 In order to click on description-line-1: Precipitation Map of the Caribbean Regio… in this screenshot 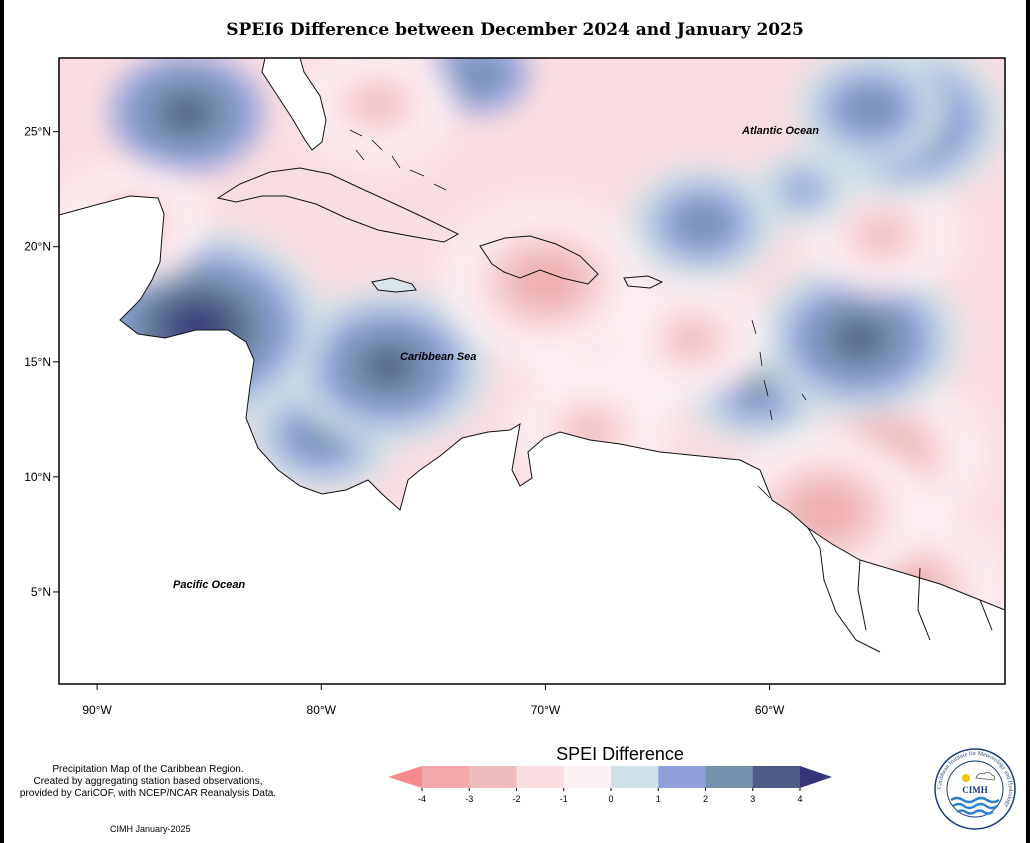, I will do `click(148, 769)`.